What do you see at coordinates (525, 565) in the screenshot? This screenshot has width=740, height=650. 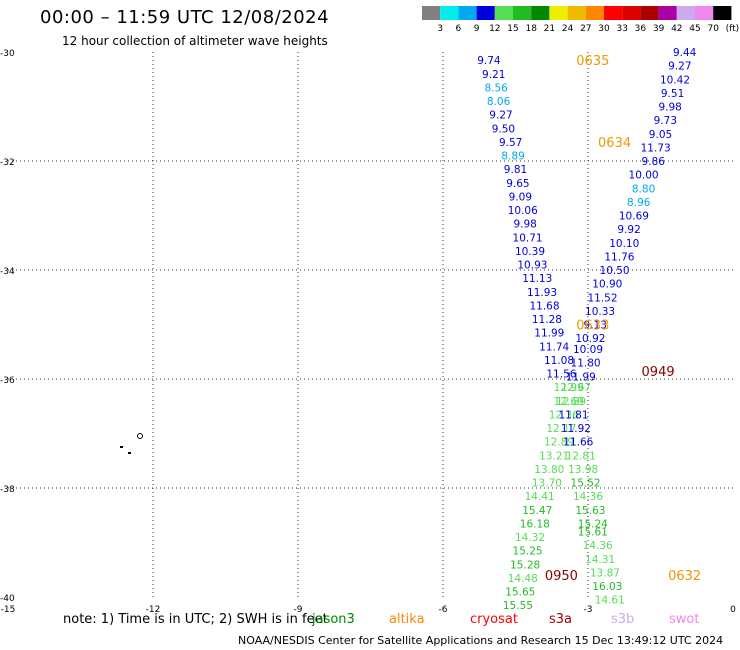 I see `wave-height-point: 15.28` at bounding box center [525, 565].